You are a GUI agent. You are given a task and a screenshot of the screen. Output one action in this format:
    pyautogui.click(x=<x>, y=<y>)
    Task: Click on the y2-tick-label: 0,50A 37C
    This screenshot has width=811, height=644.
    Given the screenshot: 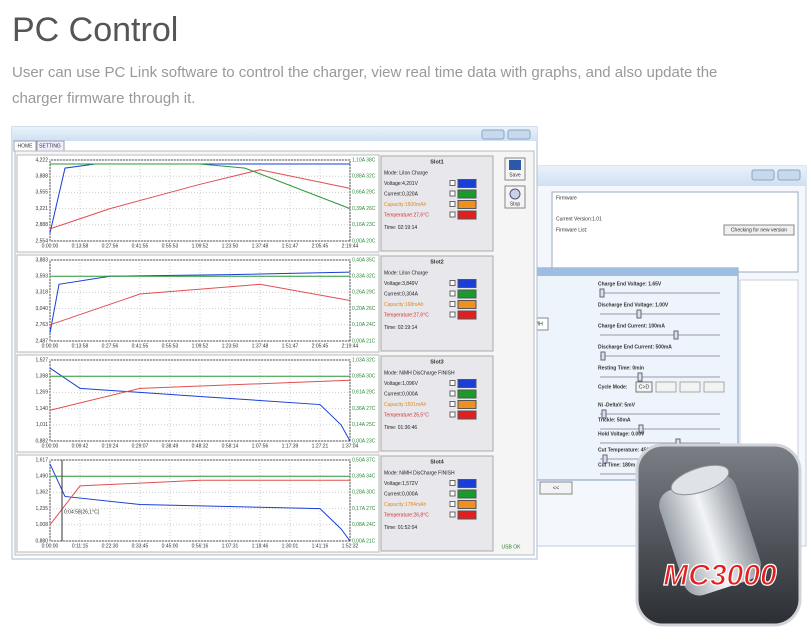 What is the action you would take?
    pyautogui.click(x=364, y=460)
    